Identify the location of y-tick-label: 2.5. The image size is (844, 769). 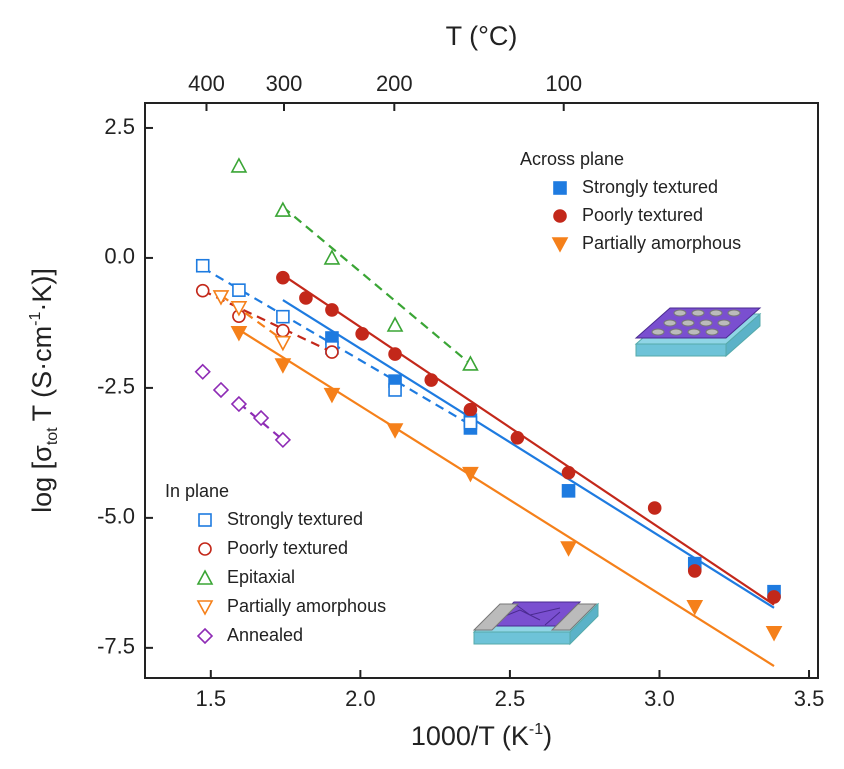
(119, 126).